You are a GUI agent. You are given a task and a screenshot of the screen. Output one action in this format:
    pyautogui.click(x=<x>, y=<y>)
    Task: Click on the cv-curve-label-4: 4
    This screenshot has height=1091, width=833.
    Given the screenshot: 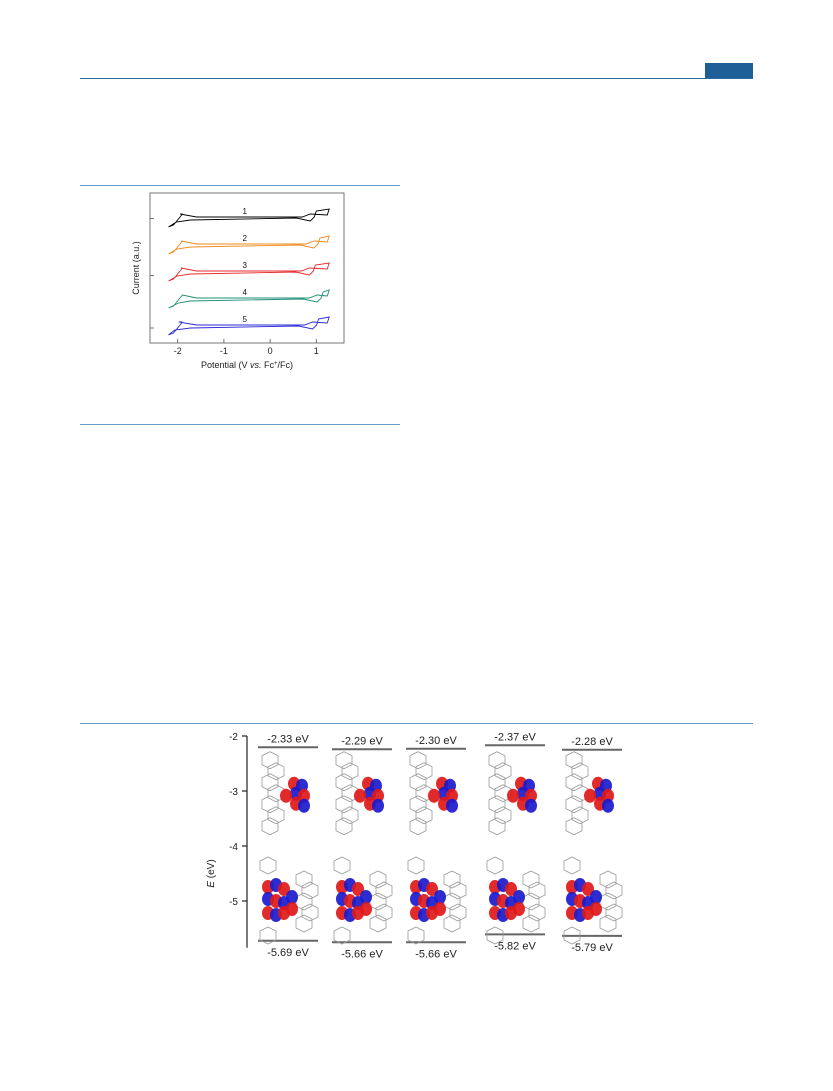 What is the action you would take?
    pyautogui.click(x=244, y=292)
    